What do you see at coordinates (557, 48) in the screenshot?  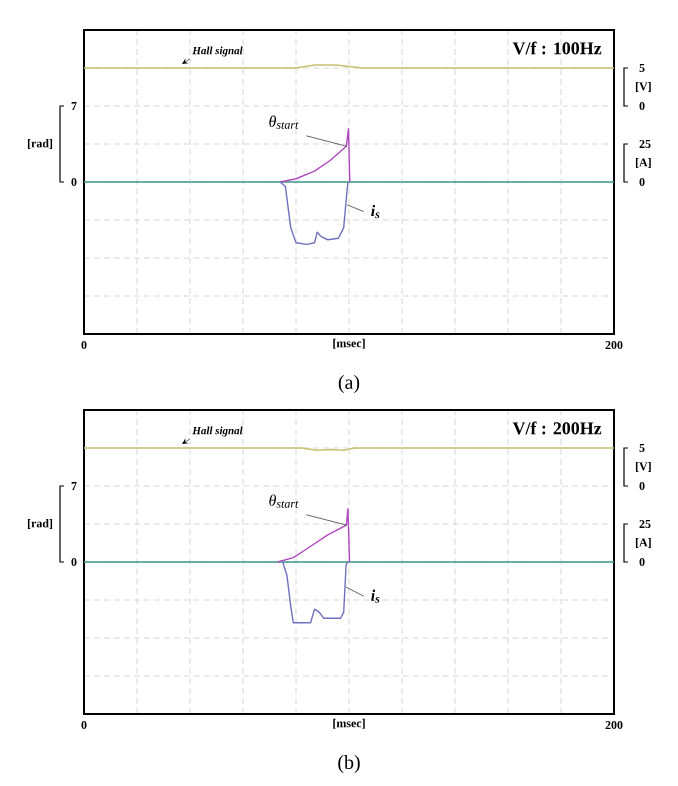 I see `text: V/f : 100Hz` at bounding box center [557, 48].